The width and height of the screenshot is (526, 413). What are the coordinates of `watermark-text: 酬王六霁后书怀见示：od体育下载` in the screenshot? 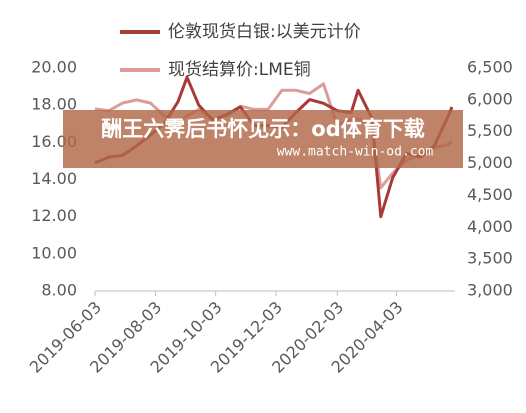 It's located at (262, 129).